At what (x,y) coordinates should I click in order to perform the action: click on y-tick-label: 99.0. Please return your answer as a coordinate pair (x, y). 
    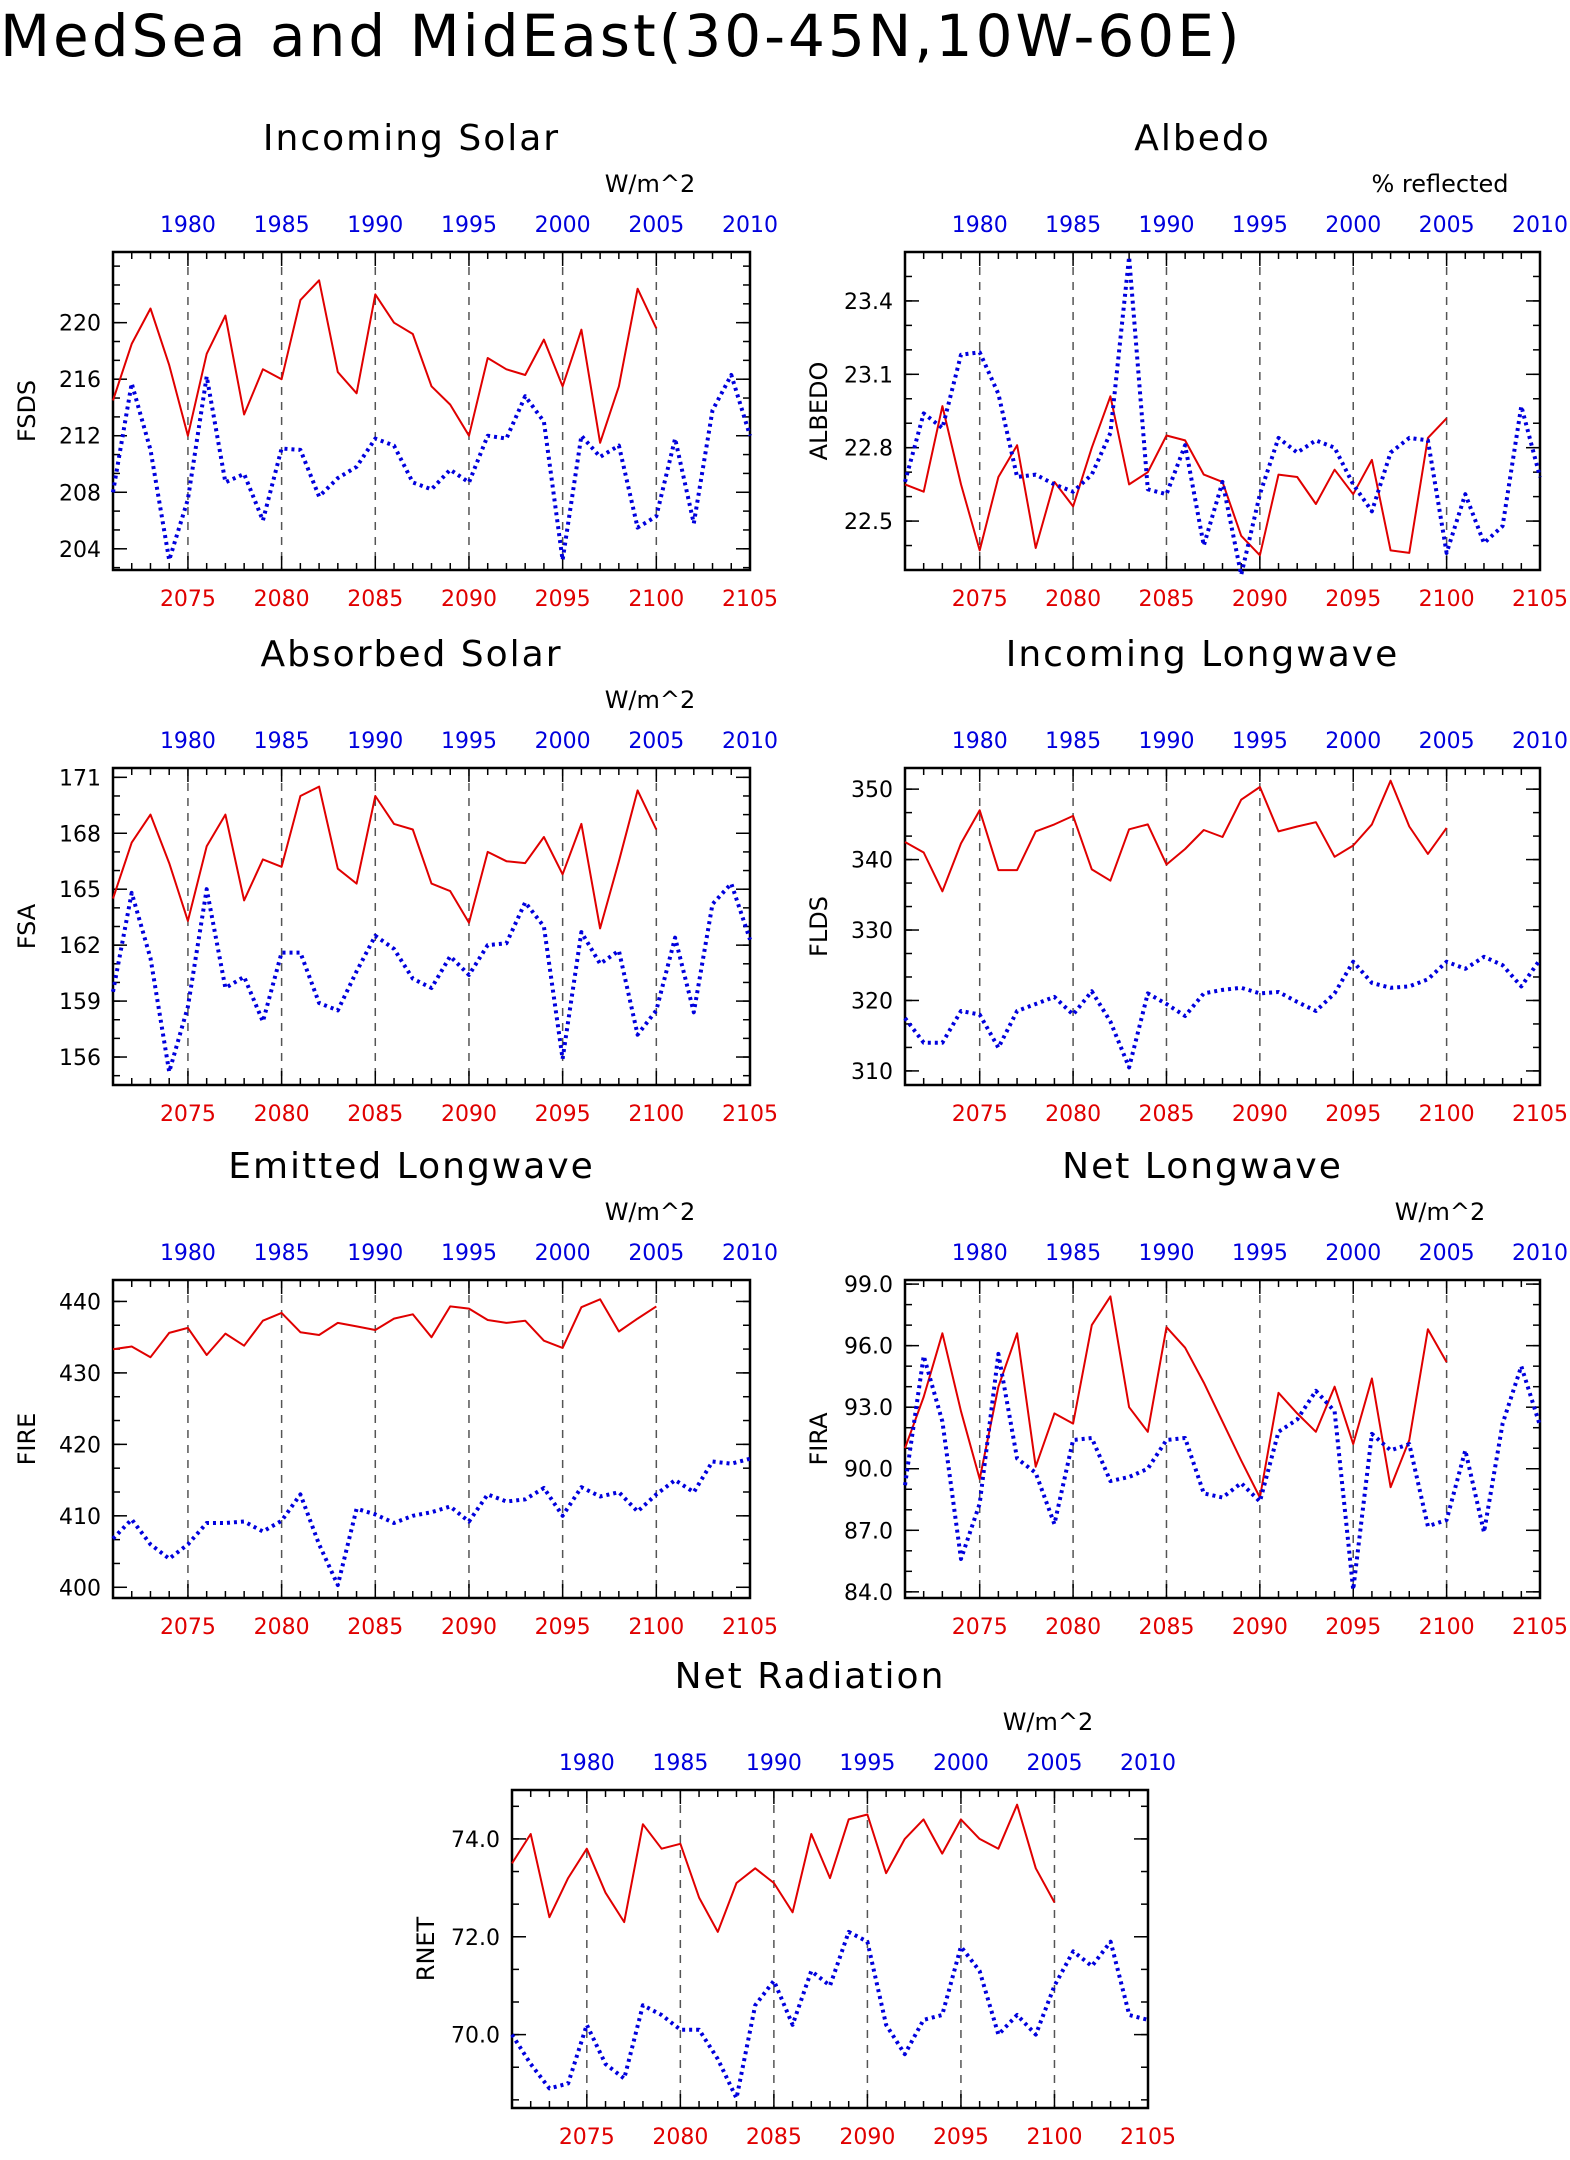
    Looking at the image, I should click on (868, 1285).